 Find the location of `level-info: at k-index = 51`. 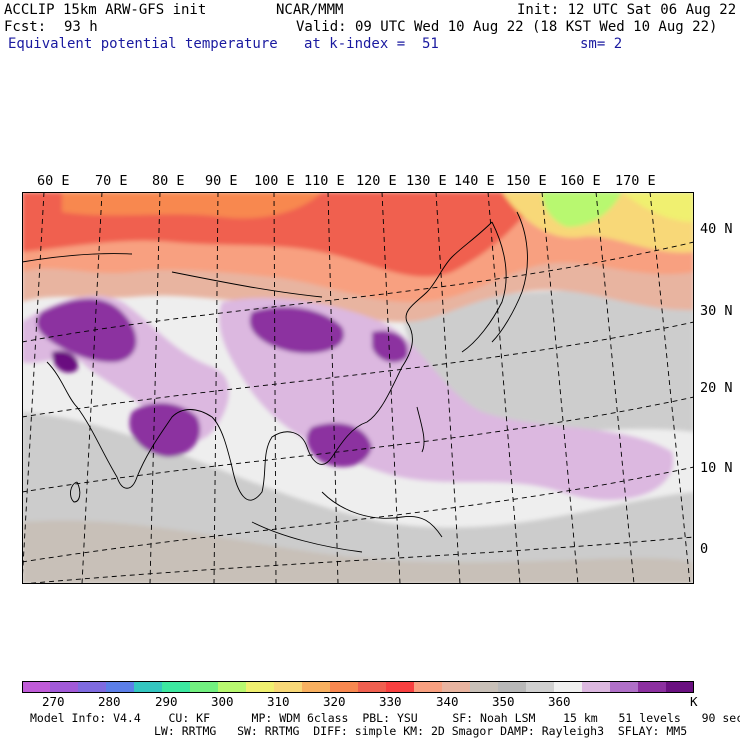

level-info: at k-index = 51 is located at coordinates (371, 44).